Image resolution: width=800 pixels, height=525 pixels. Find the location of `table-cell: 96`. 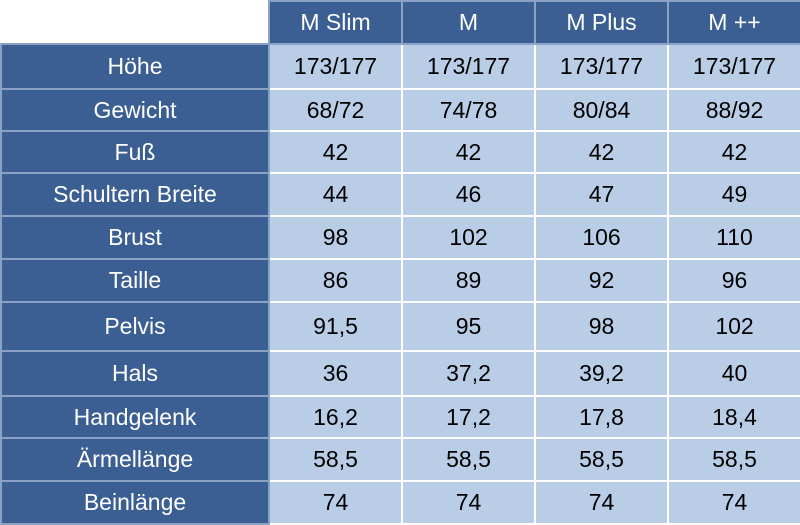

table-cell: 96 is located at coordinates (733, 280).